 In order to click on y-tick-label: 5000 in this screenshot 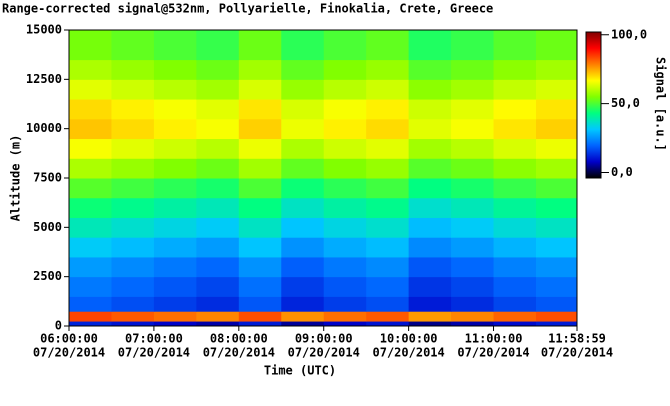, I will do `click(47, 227)`.